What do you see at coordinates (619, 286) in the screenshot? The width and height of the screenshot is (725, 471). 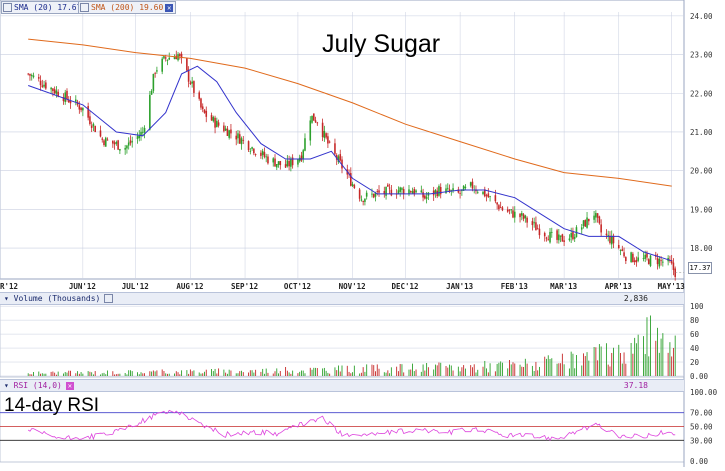 I see `x-tick-label: APR'13` at bounding box center [619, 286].